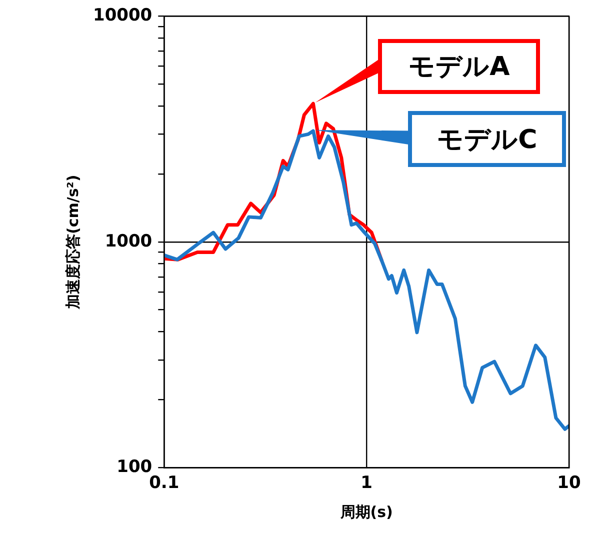 This screenshot has width=591, height=536. I want to click on legend-label: モデルA, so click(459, 66).